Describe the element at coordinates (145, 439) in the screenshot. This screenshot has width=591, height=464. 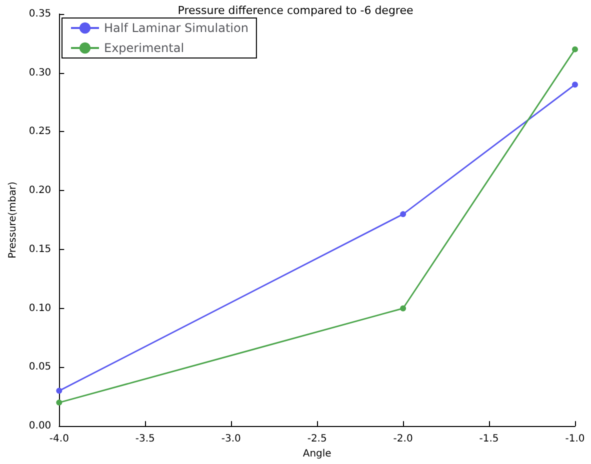
I see `x-tick-label: -3.5` at that location.